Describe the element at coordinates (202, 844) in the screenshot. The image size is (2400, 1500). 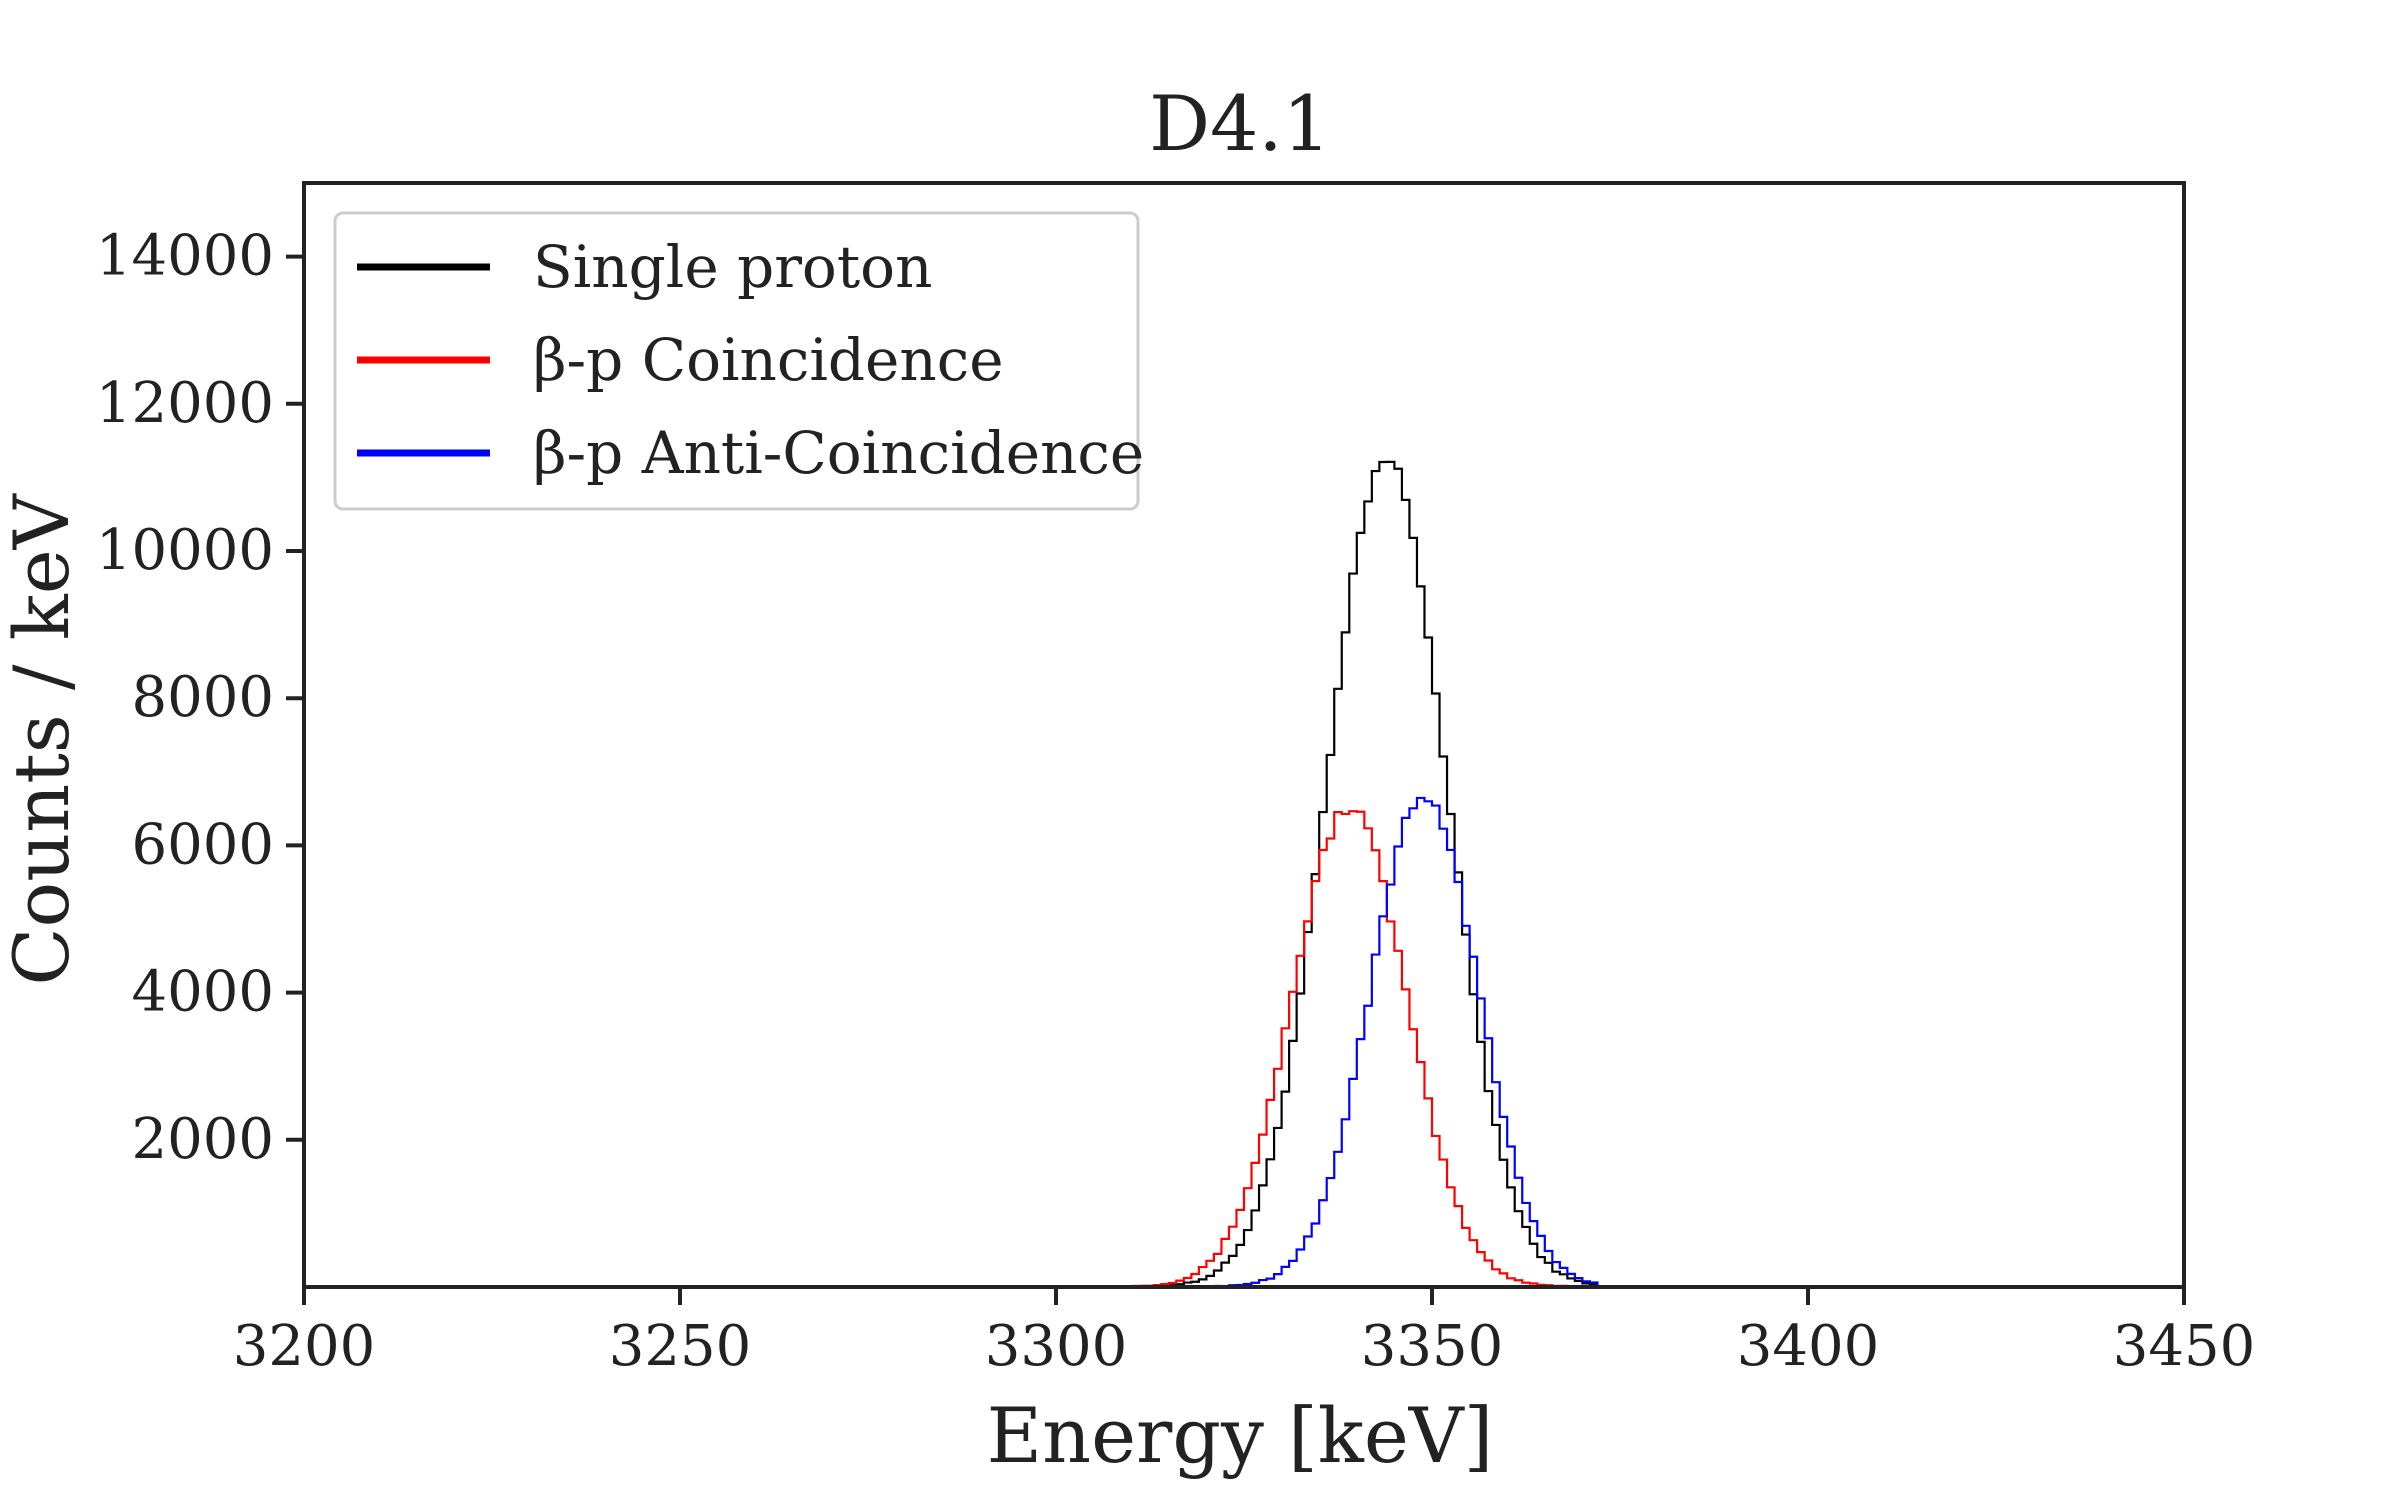
I see `y-tick-label: 6000` at that location.